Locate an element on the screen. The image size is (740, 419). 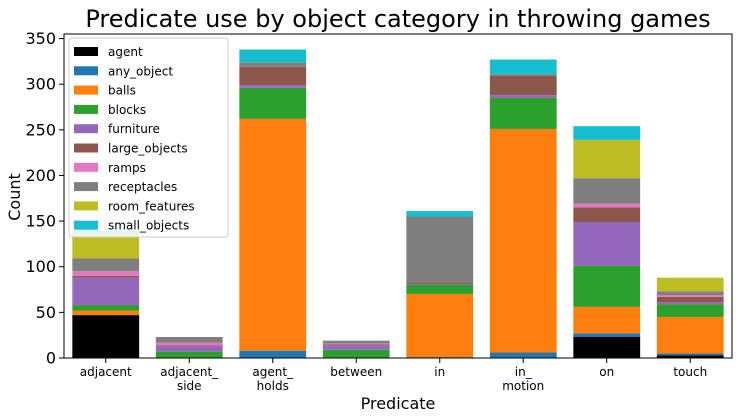
x-tick-label-line: touch is located at coordinates (690, 372).